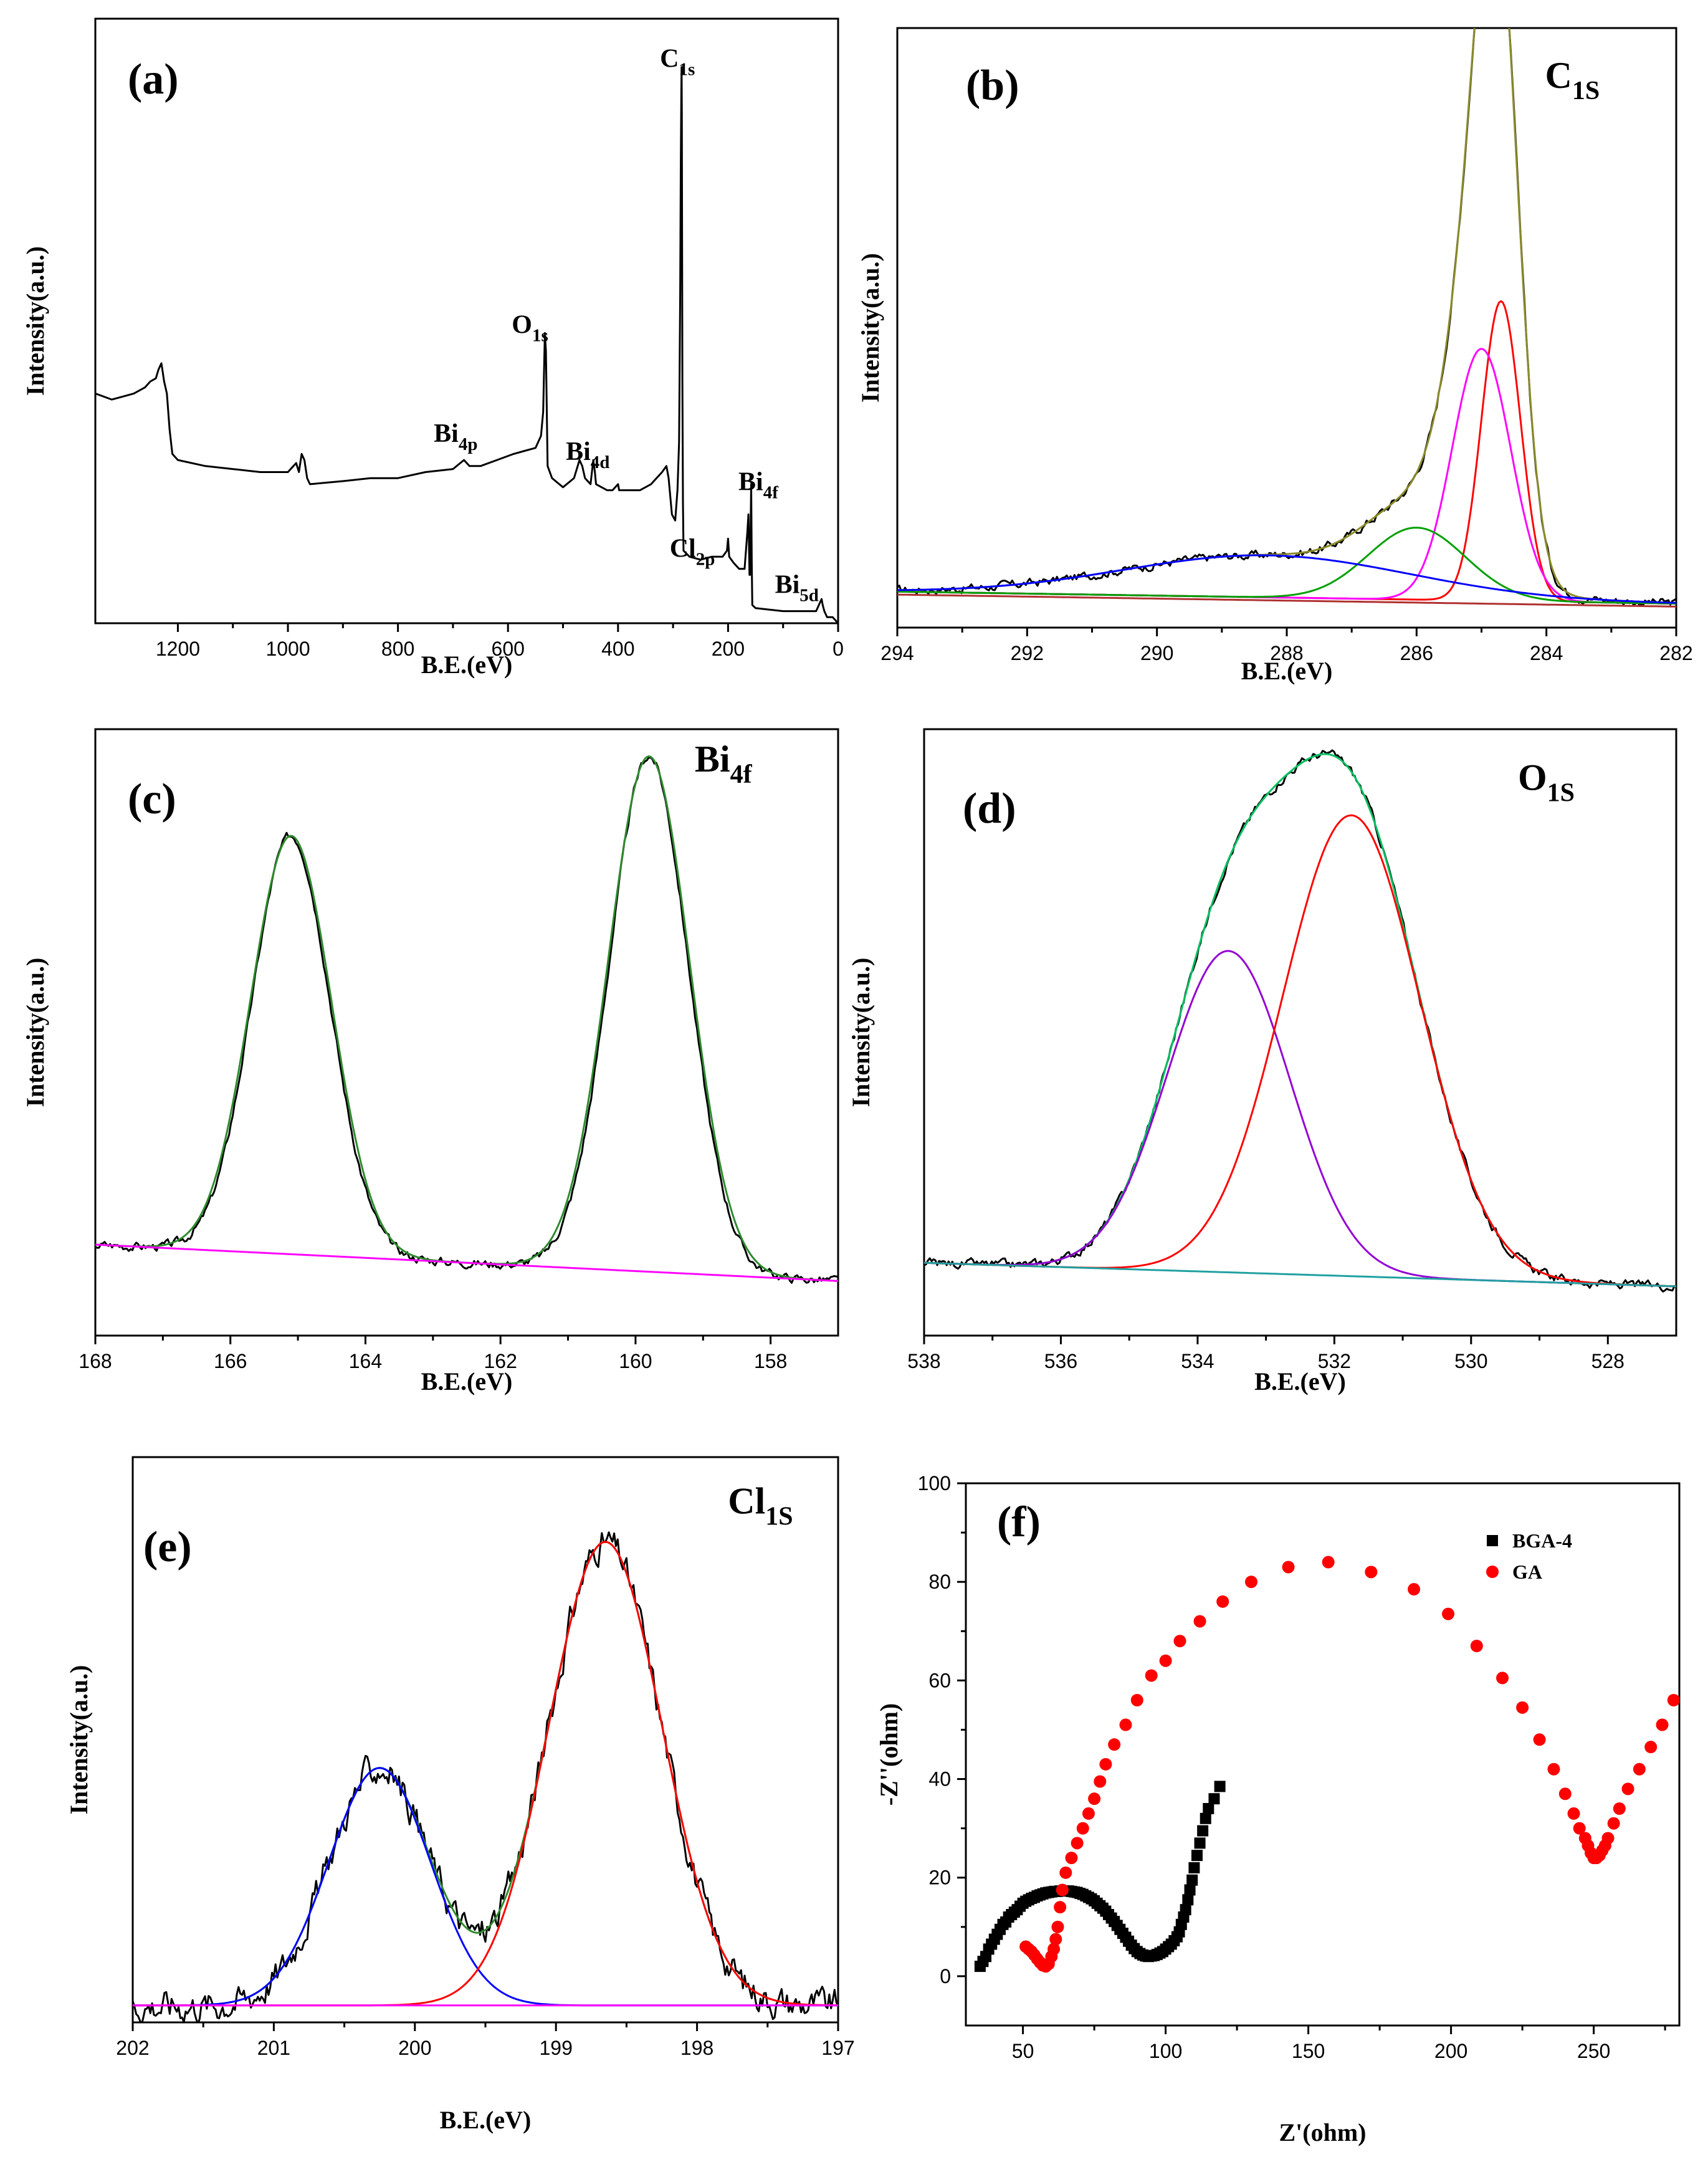 The width and height of the screenshot is (1708, 2157). Describe the element at coordinates (397, 649) in the screenshot. I see `x-tick-label: 800` at that location.